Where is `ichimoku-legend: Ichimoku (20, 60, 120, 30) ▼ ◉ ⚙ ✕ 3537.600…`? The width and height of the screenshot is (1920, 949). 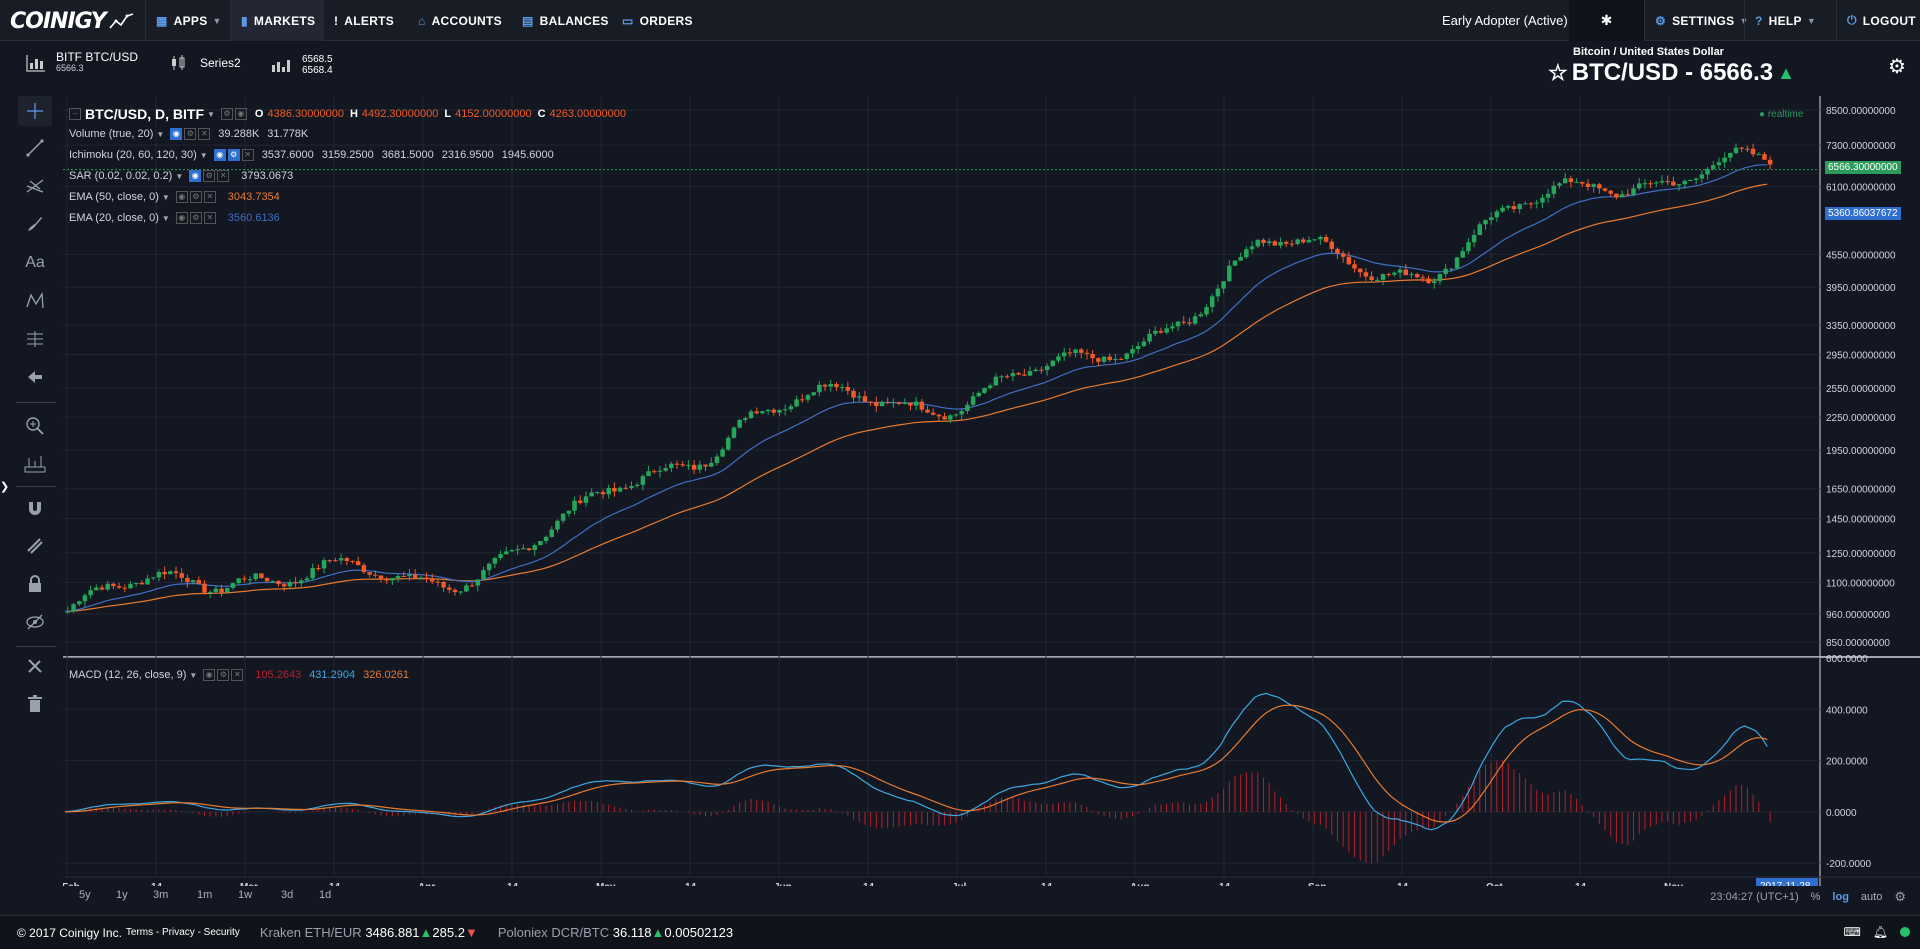
ichimoku-legend: Ichimoku (20, 60, 120, 30) ▼ ◉ ⚙ ✕ 3537.600… is located at coordinates (315, 155).